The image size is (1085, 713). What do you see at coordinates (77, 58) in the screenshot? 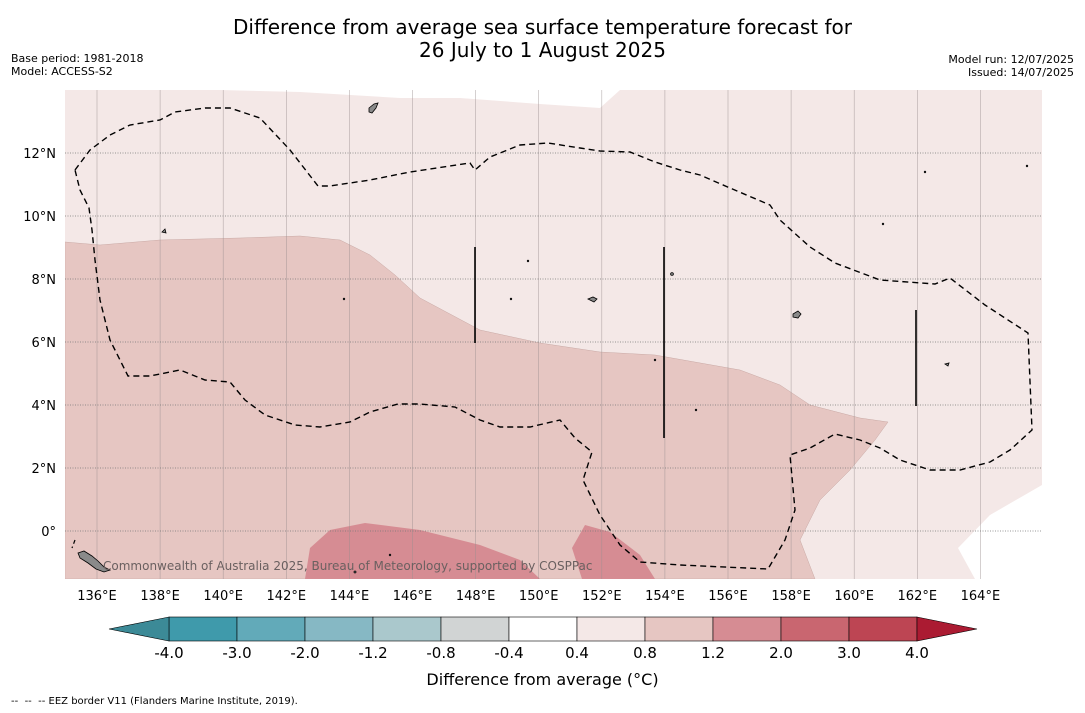
I see `base-period-text: Base period: 1981-2018` at bounding box center [77, 58].